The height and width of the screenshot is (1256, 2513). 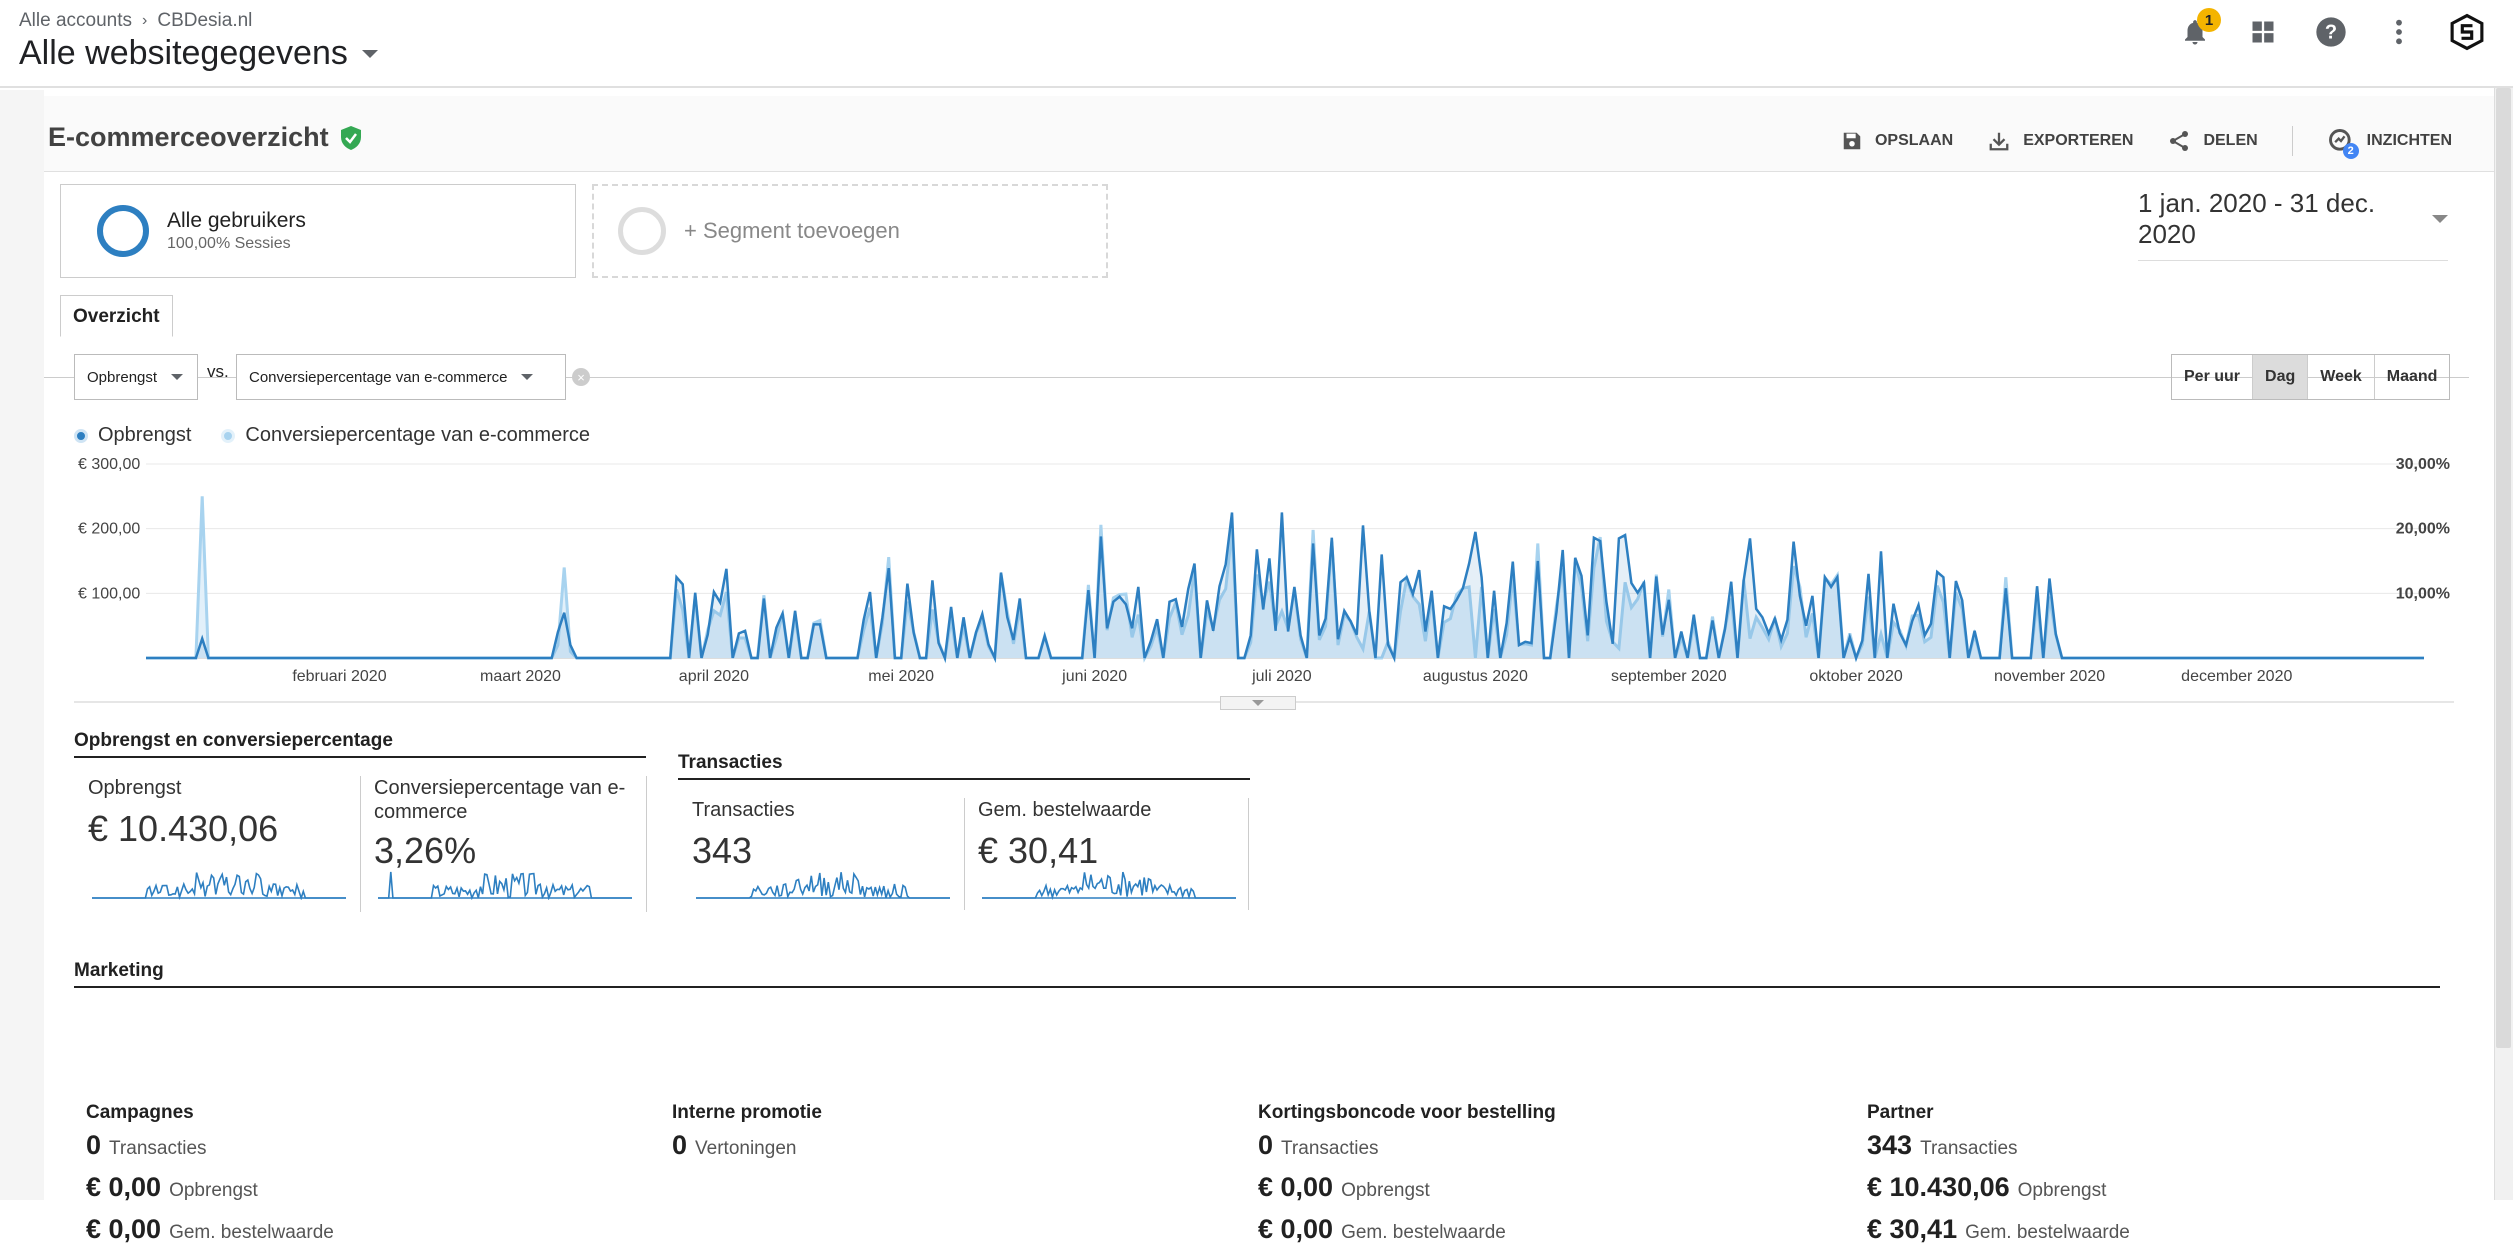 I want to click on insights-button: 2 INZICHTEN, so click(x=2389, y=143).